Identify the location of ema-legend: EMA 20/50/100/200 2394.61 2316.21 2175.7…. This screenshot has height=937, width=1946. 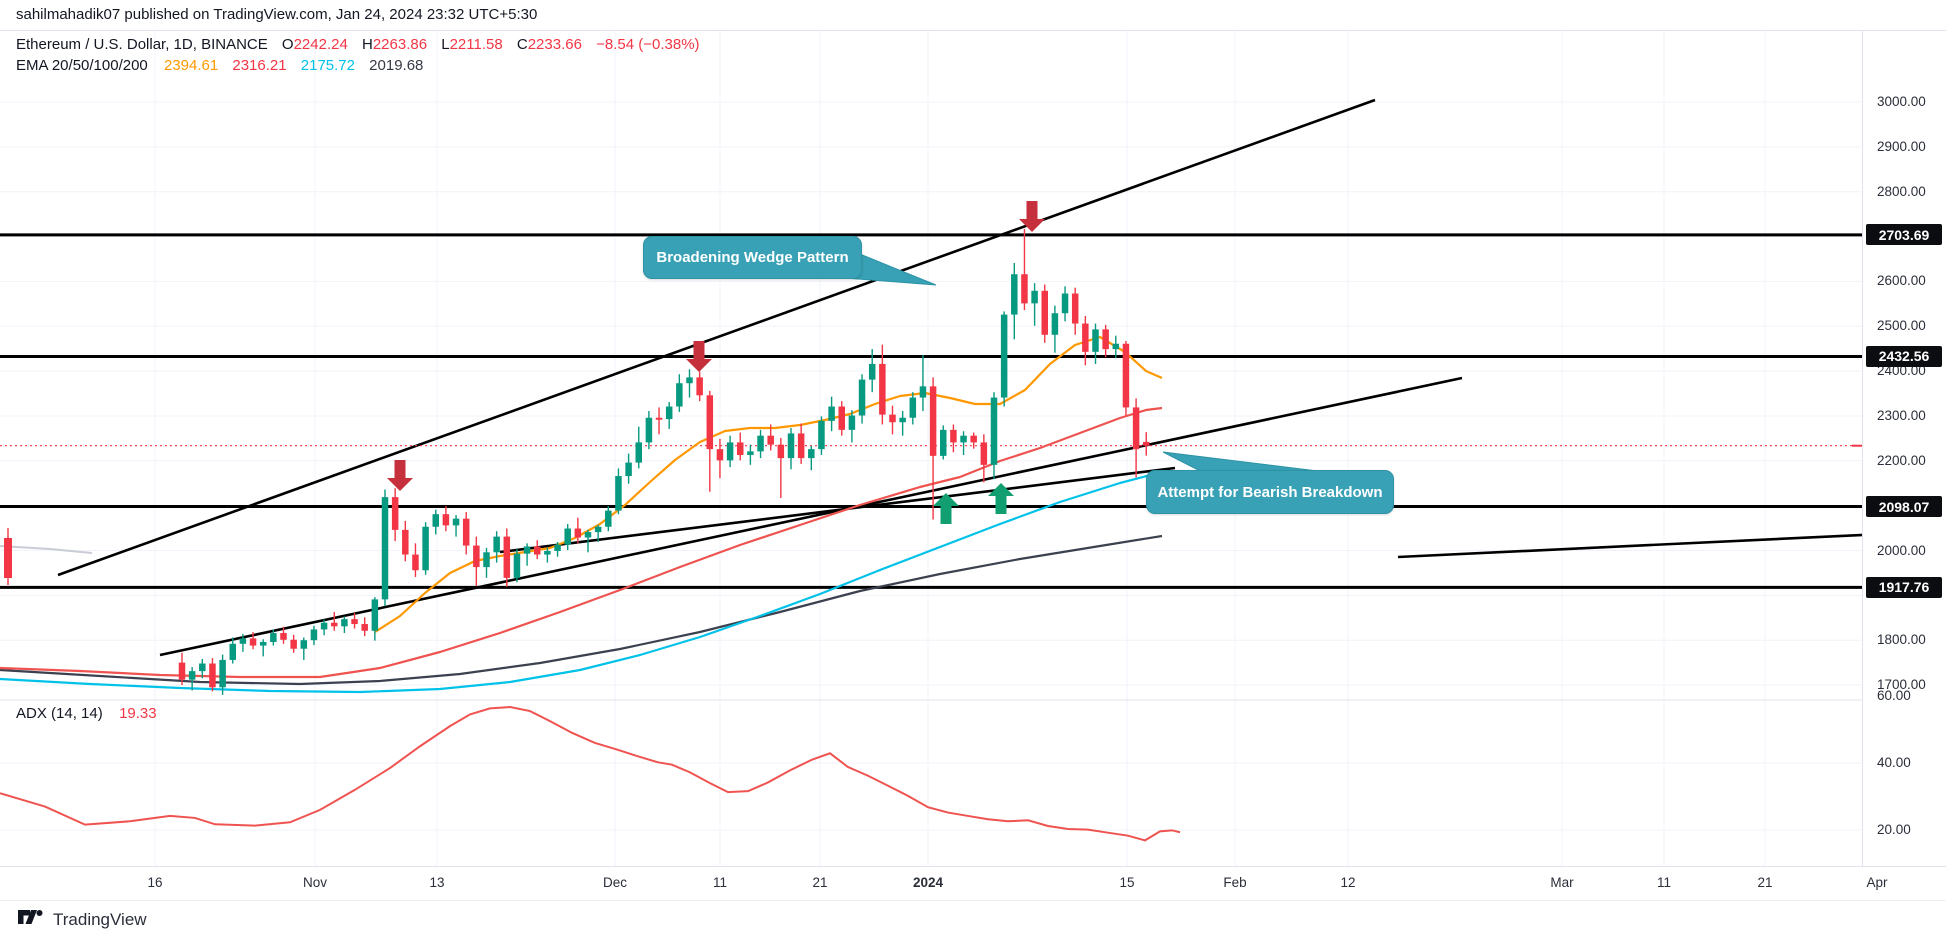
(219, 65).